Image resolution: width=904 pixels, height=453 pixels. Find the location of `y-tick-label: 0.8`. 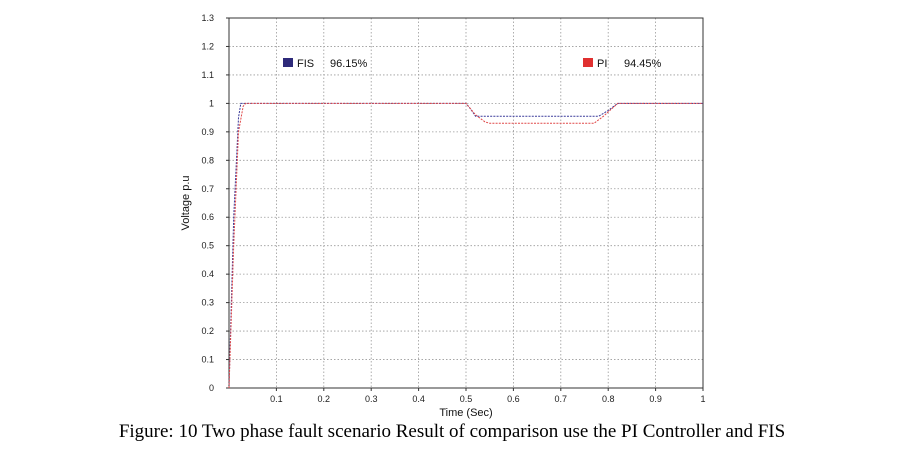

y-tick-label: 0.8 is located at coordinates (207, 160).